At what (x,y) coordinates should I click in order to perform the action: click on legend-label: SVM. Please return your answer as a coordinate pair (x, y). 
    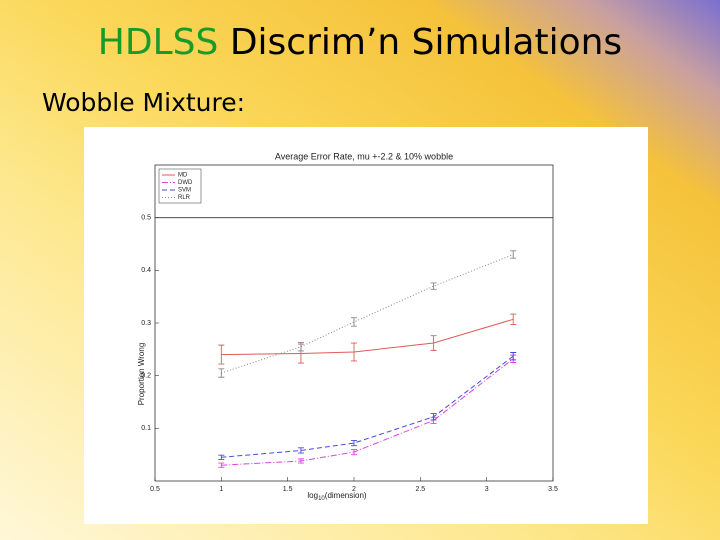
    Looking at the image, I should click on (184, 191).